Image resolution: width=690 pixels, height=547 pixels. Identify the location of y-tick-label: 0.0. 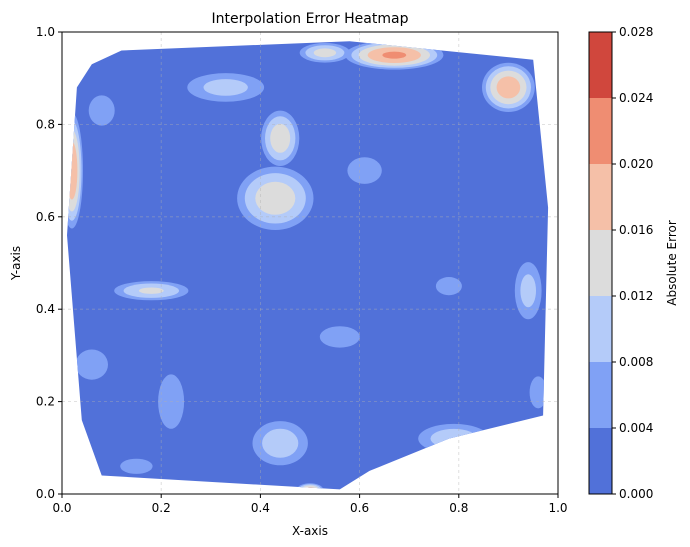
(45, 494).